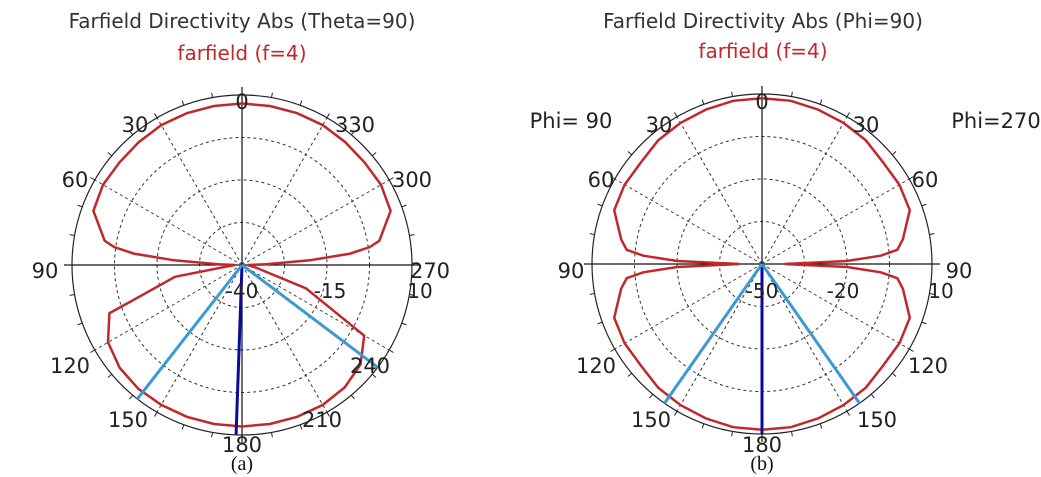 Image resolution: width=1041 pixels, height=477 pixels. What do you see at coordinates (241, 102) in the screenshot?
I see `angle-tick-label: 0` at bounding box center [241, 102].